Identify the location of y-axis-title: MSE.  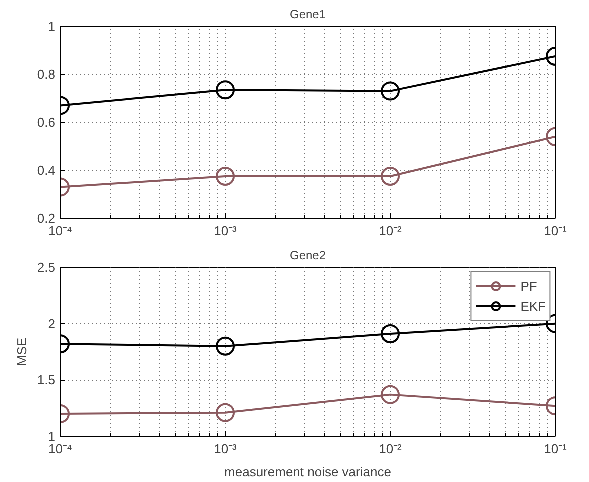
(22, 352).